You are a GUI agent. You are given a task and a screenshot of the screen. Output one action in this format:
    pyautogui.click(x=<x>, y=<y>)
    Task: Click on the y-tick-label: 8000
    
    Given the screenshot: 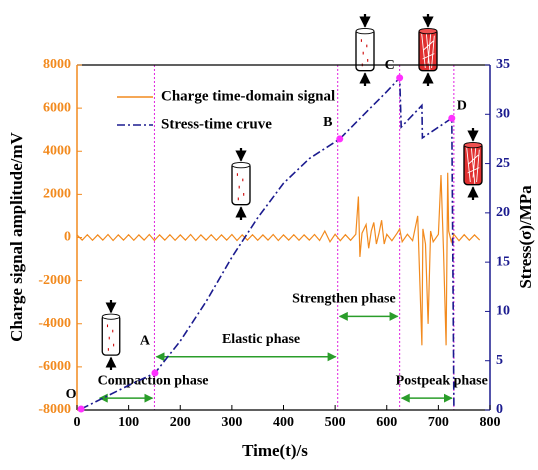 What is the action you would take?
    pyautogui.click(x=57, y=64)
    